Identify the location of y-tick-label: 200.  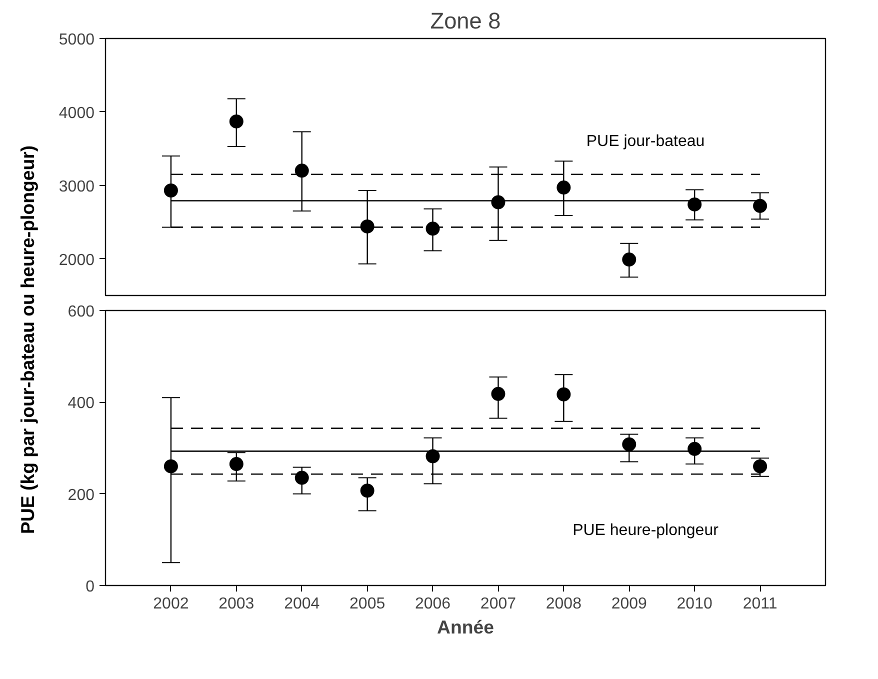
(81, 495).